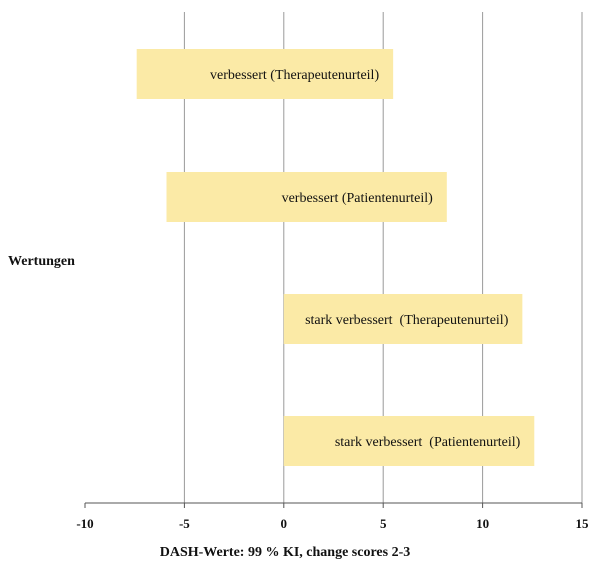 Image resolution: width=589 pixels, height=567 pixels. I want to click on x-tick-label-15: 15, so click(582, 523).